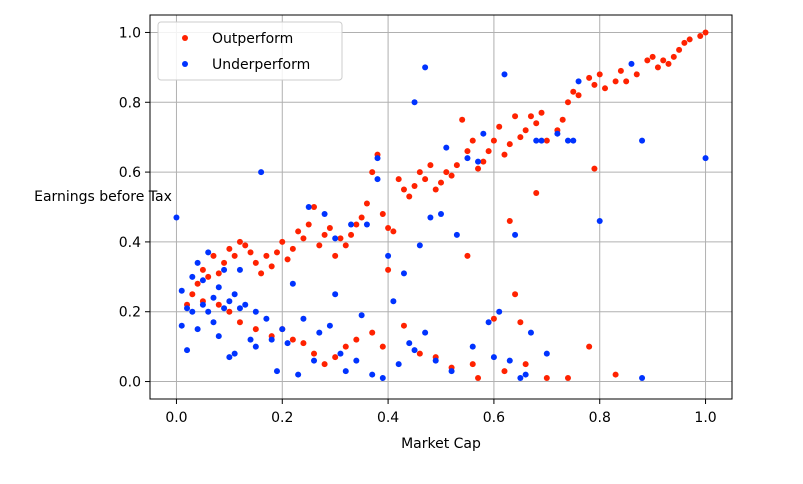  I want to click on legend-label: Underperform, so click(261, 65).